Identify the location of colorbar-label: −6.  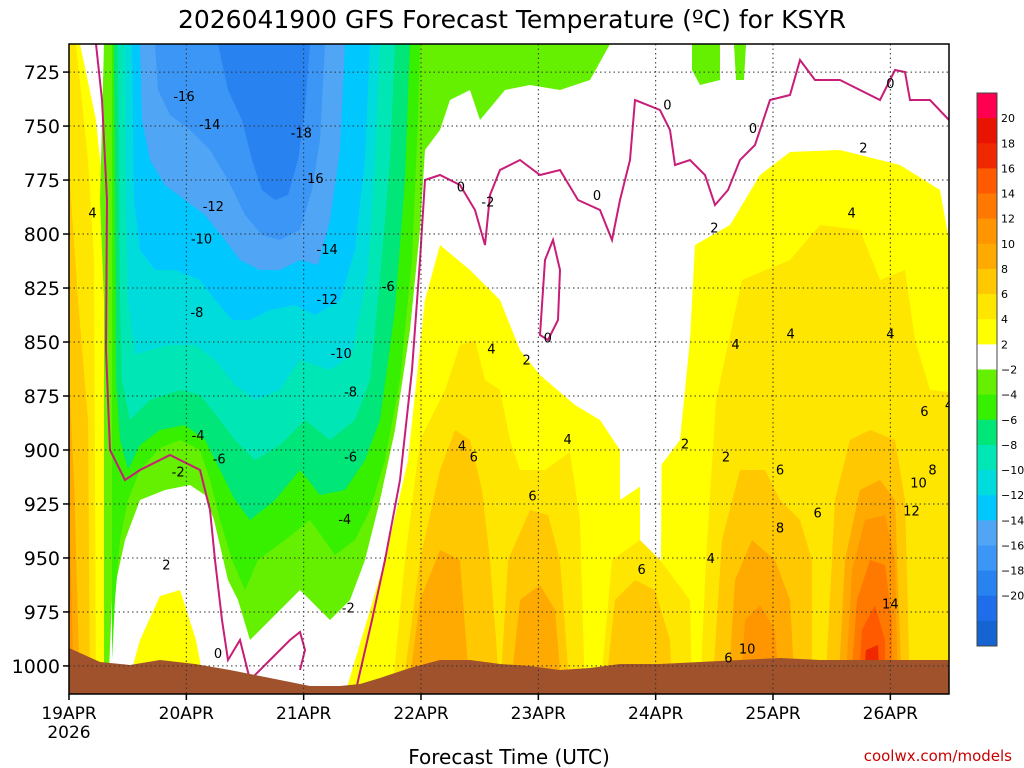
(1009, 420).